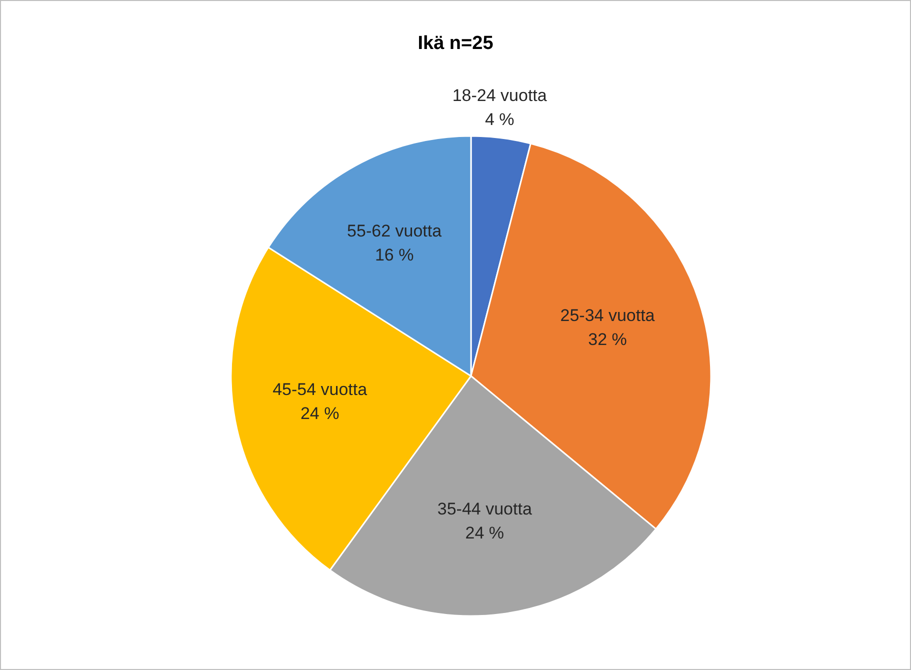 Image resolution: width=911 pixels, height=670 pixels. What do you see at coordinates (500, 96) in the screenshot?
I see `slice-label: 18-24 vuotta` at bounding box center [500, 96].